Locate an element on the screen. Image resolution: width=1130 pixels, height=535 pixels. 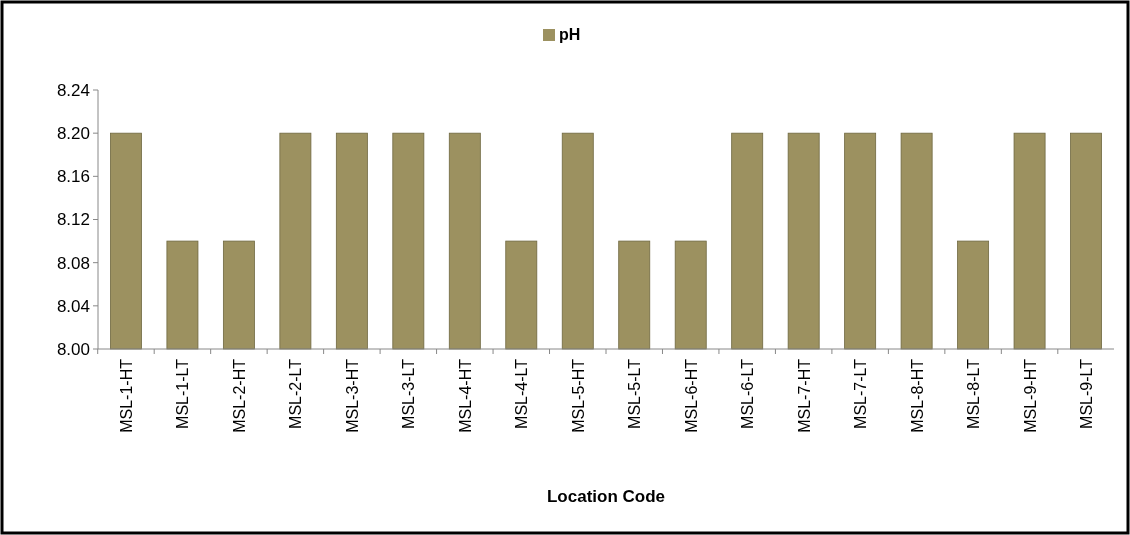
x-tick-label: MSL-8-HT is located at coordinates (917, 395).